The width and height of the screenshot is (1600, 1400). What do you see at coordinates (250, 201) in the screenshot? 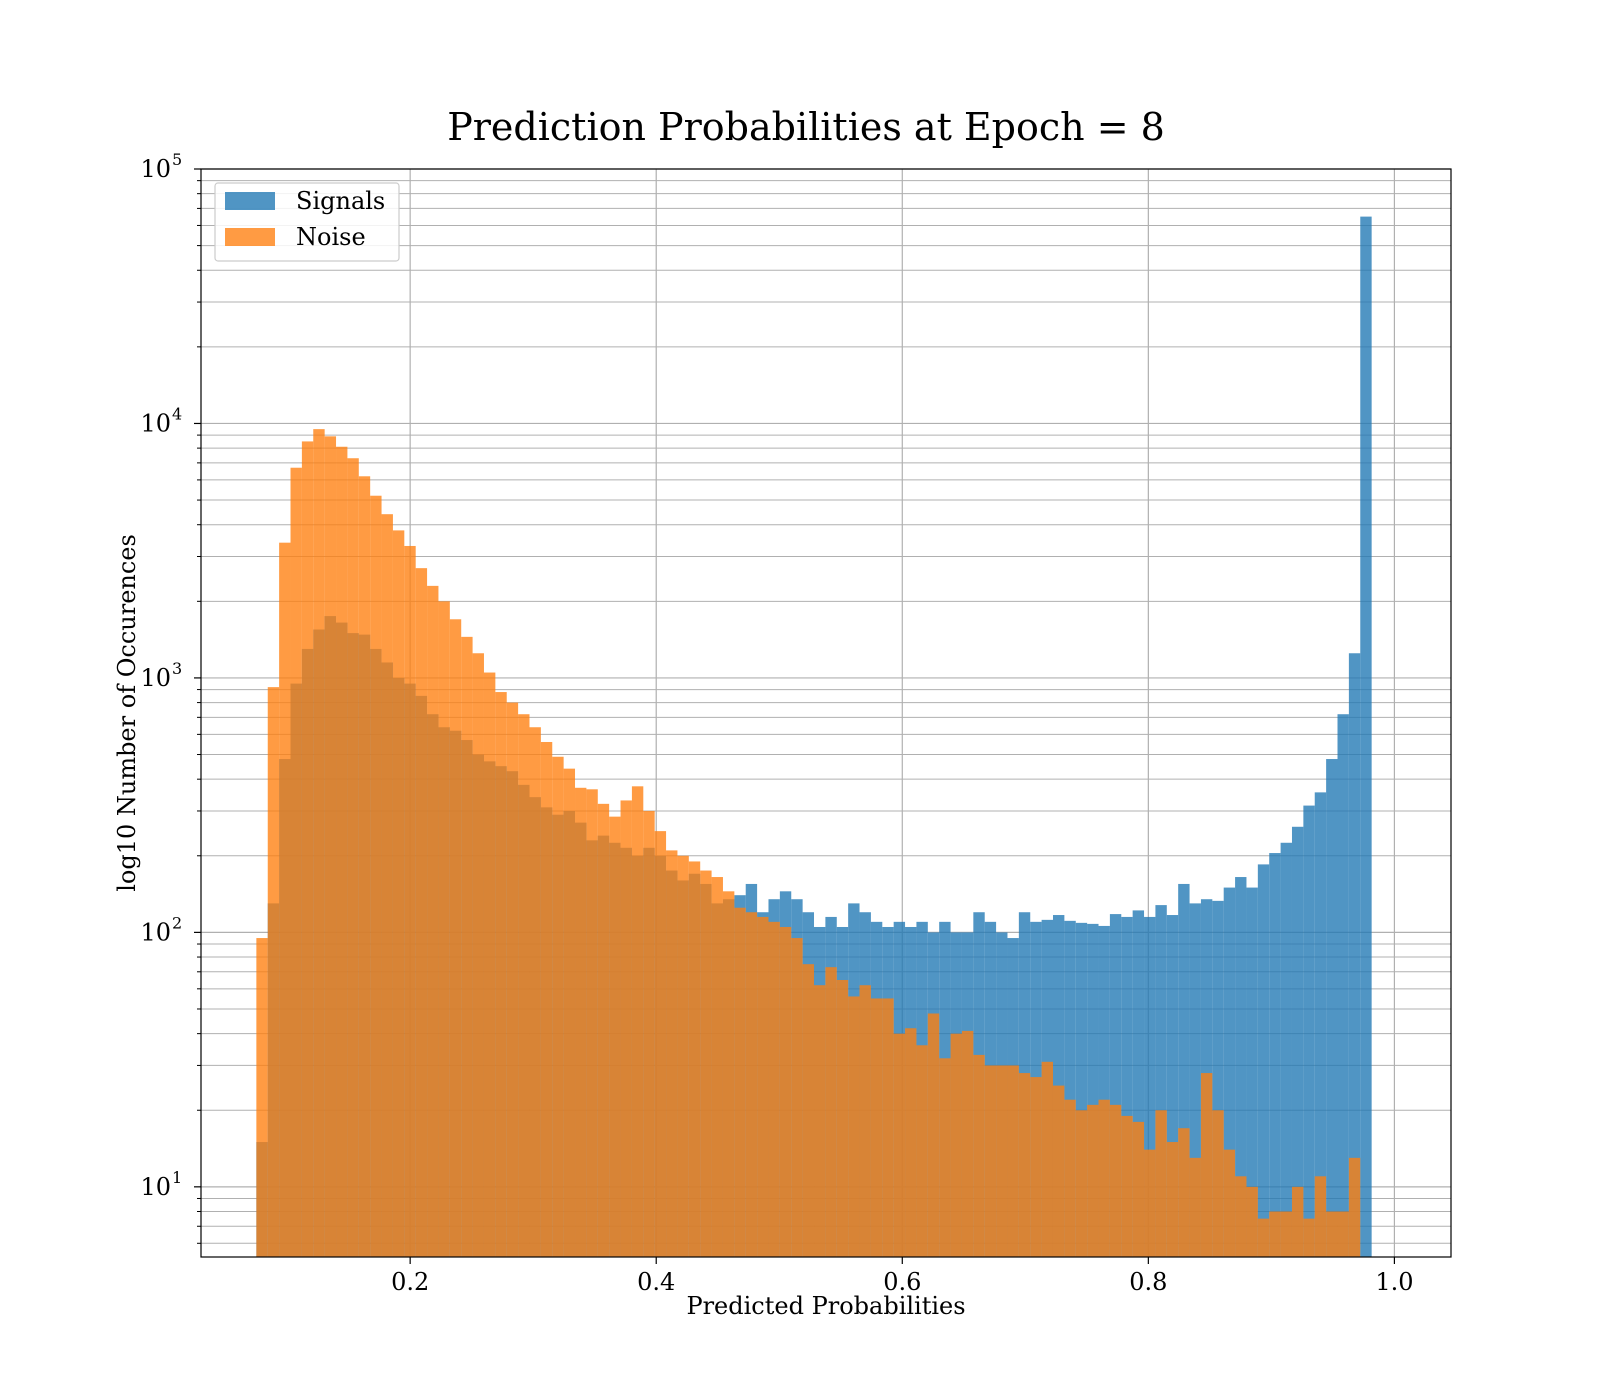
I see `legend-swatch-signals` at bounding box center [250, 201].